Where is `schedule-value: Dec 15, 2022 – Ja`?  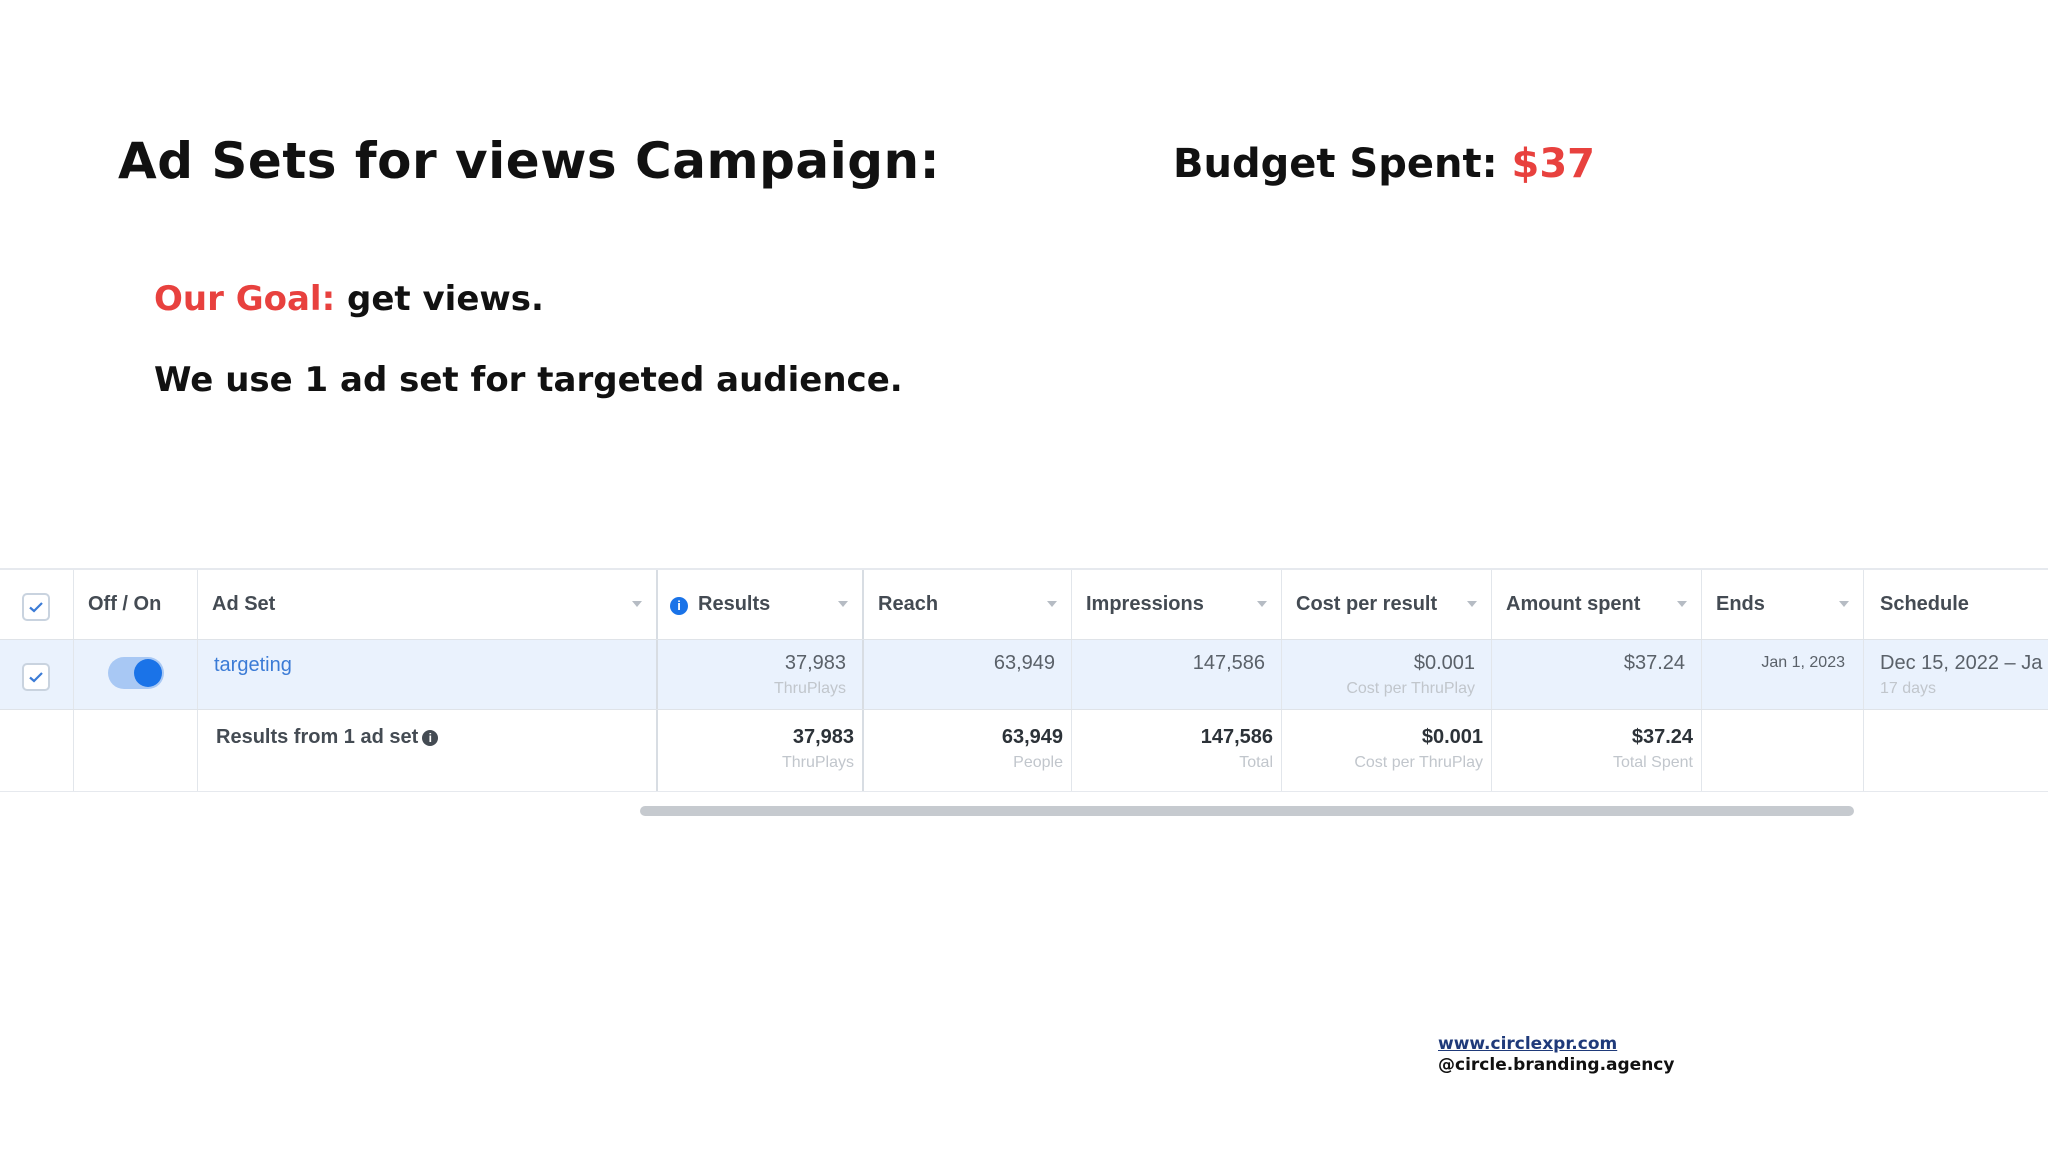 schedule-value: Dec 15, 2022 – Ja is located at coordinates (1961, 663).